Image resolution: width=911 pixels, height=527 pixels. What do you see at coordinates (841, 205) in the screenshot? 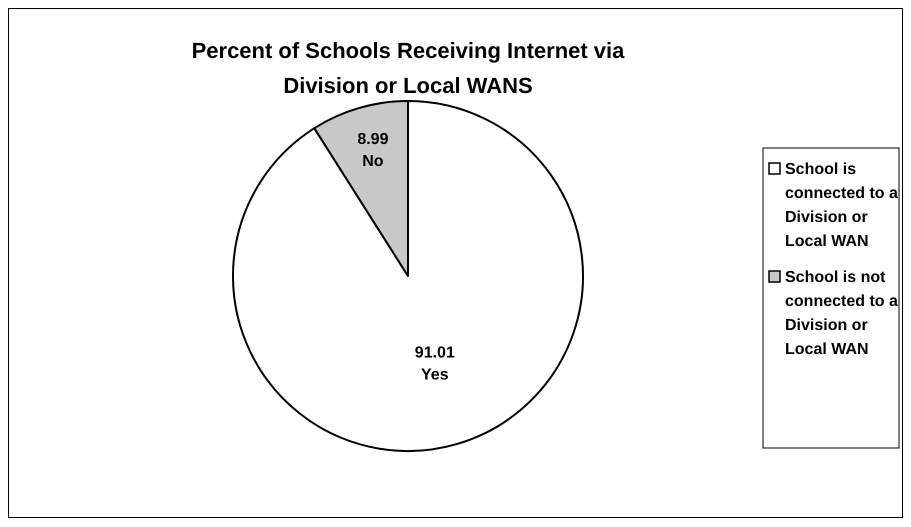
I see `legend-label: School is connected to a Division or Local WAN` at bounding box center [841, 205].